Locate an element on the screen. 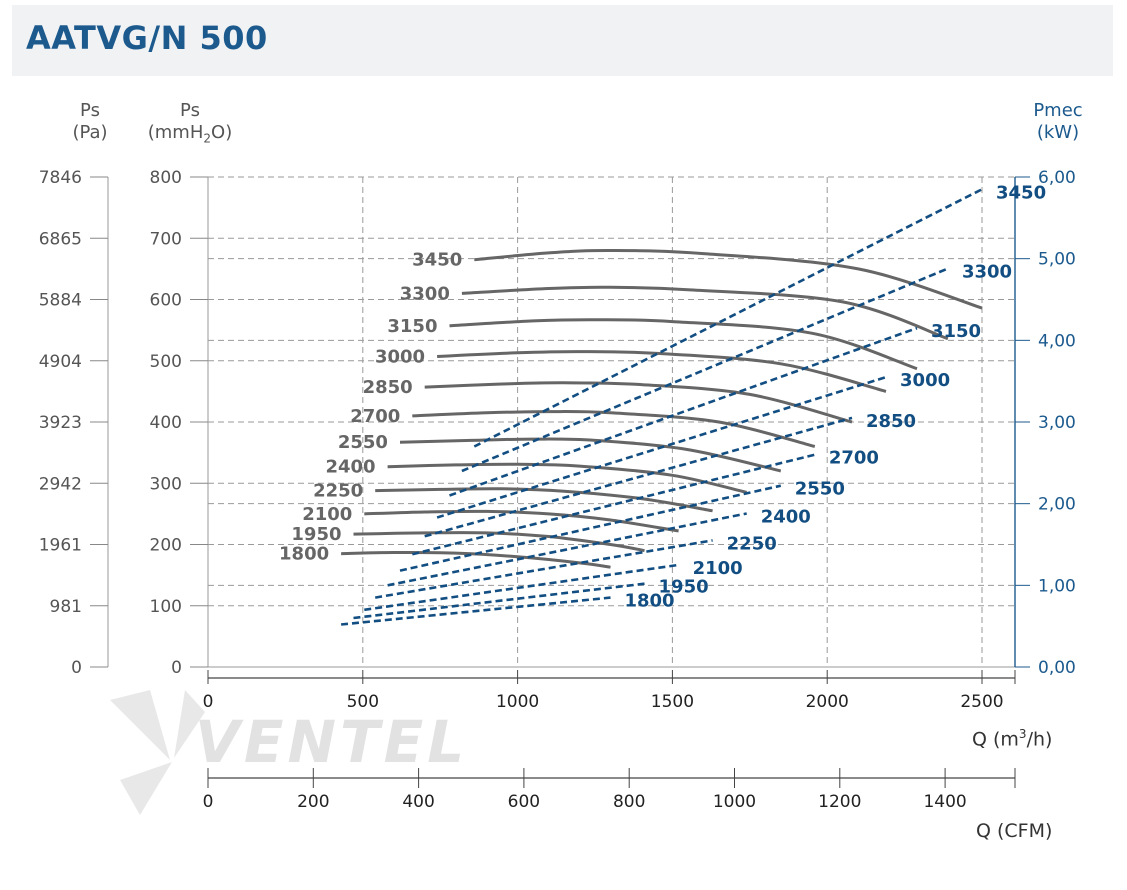  m3h-tick-label: 500 is located at coordinates (363, 702).